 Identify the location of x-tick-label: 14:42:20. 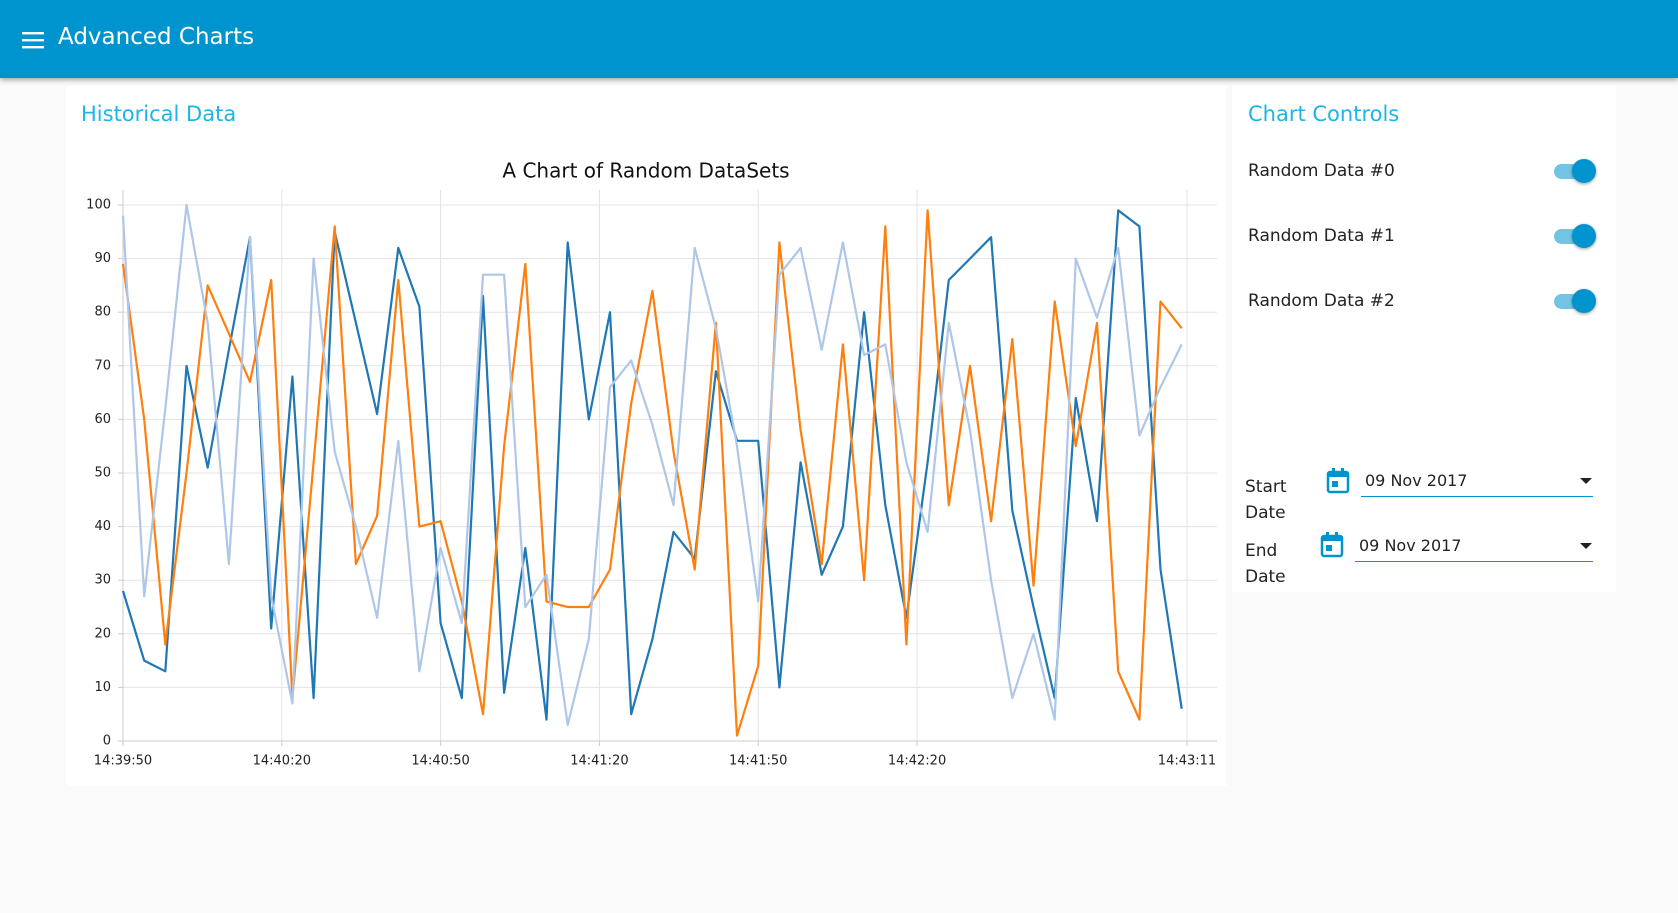
(917, 761).